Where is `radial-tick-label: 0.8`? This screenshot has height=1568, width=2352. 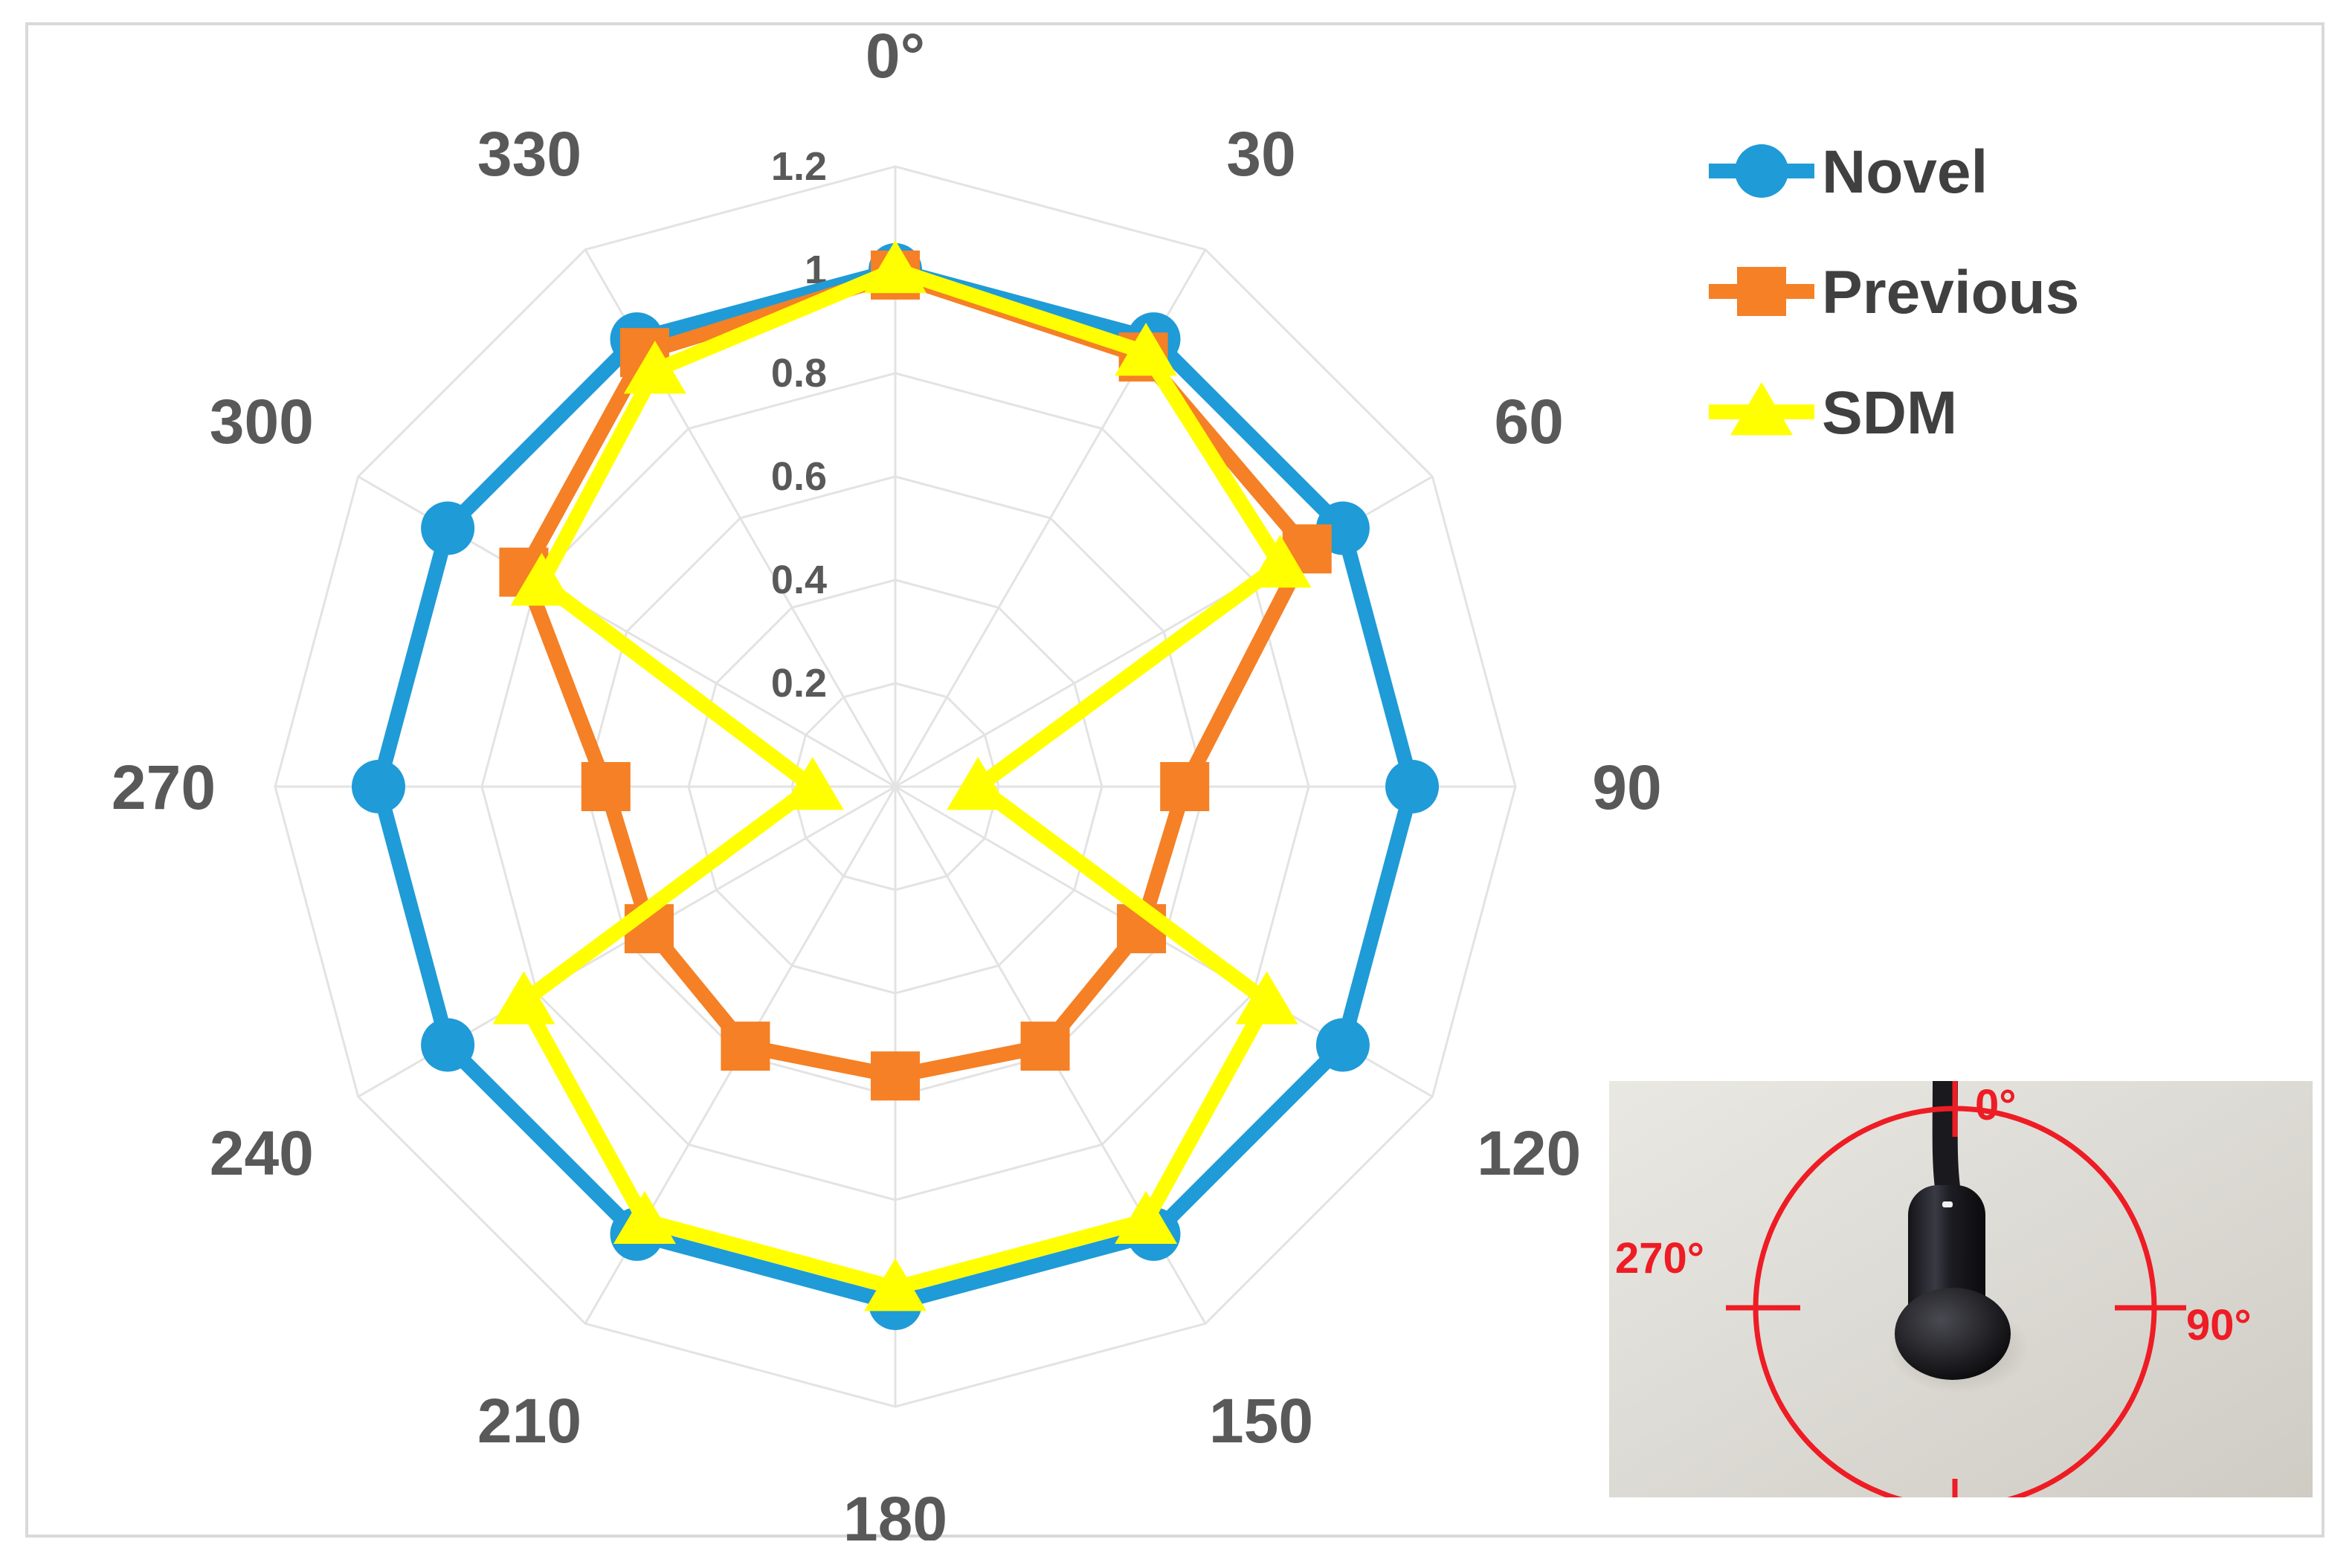 radial-tick-label: 0.8 is located at coordinates (799, 373).